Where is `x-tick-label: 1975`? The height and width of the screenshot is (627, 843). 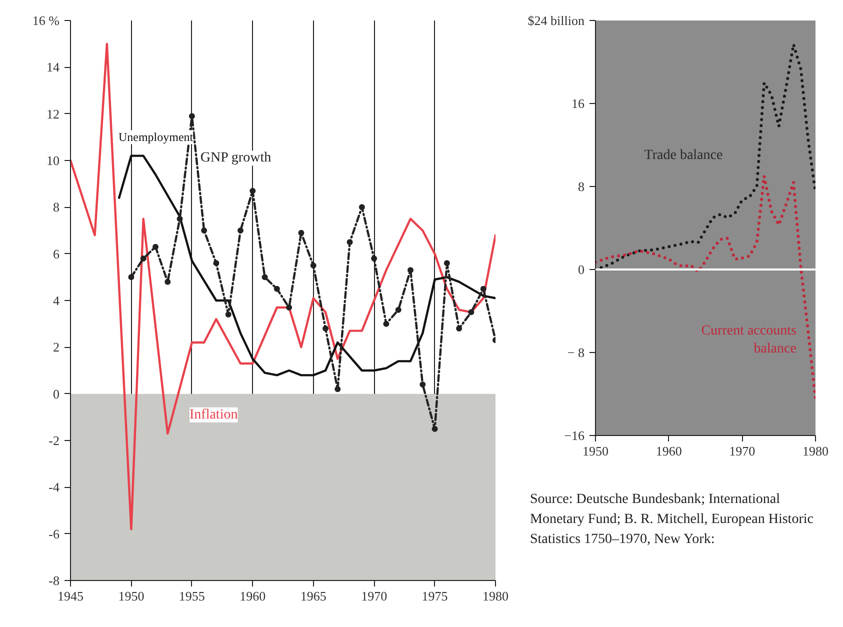 x-tick-label: 1975 is located at coordinates (435, 596).